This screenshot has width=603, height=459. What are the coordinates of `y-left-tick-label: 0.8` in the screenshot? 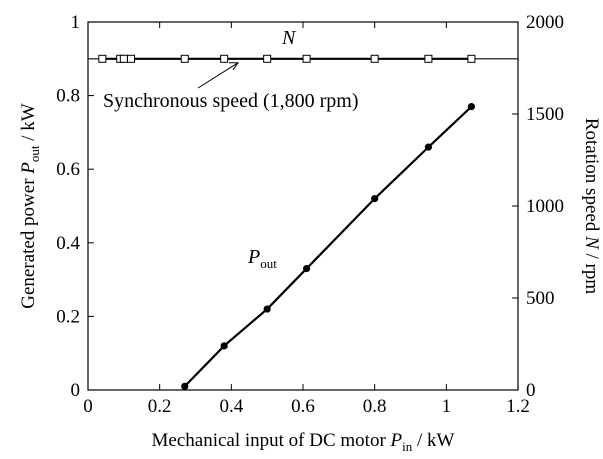 It's located at (68, 96).